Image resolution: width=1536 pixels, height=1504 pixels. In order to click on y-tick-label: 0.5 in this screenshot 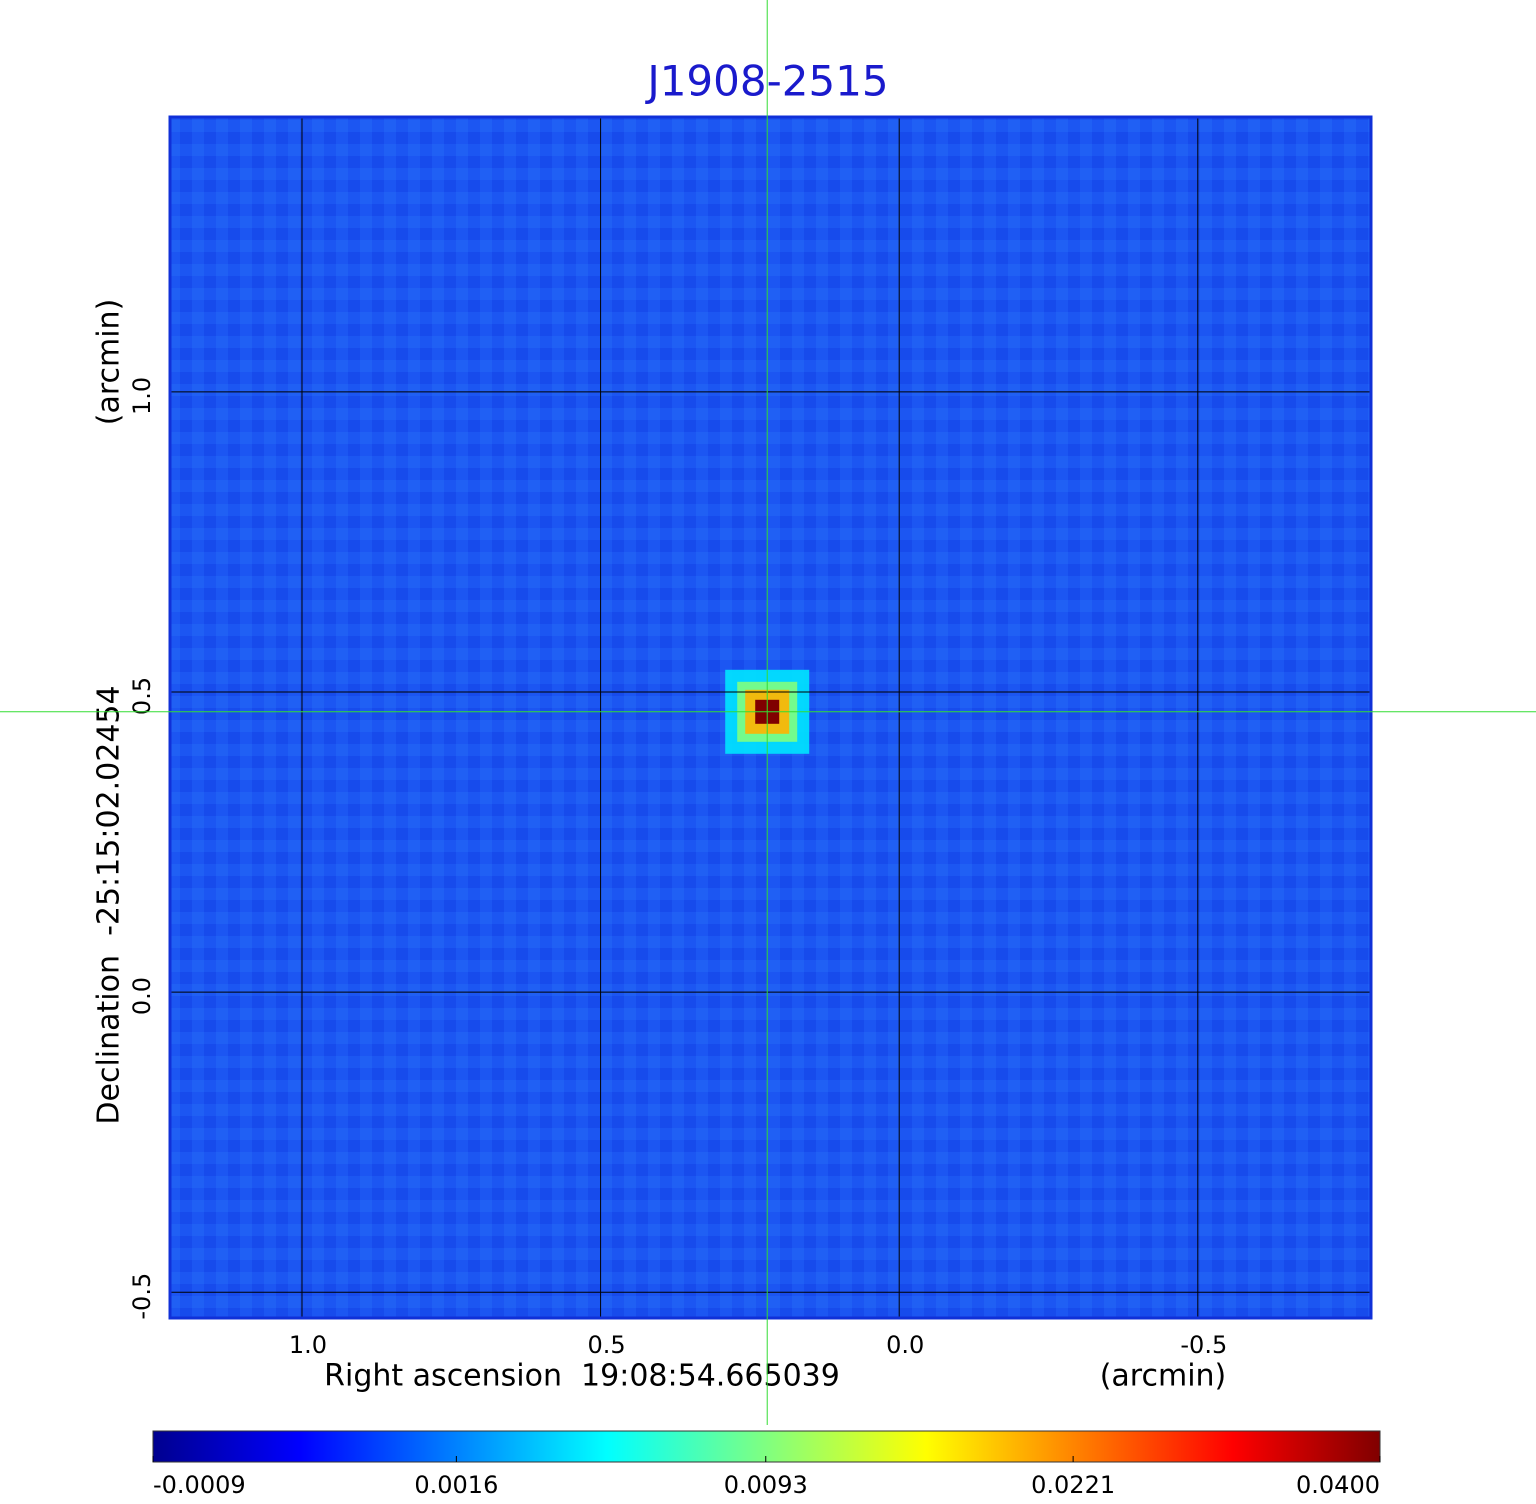, I will do `click(142, 696)`.